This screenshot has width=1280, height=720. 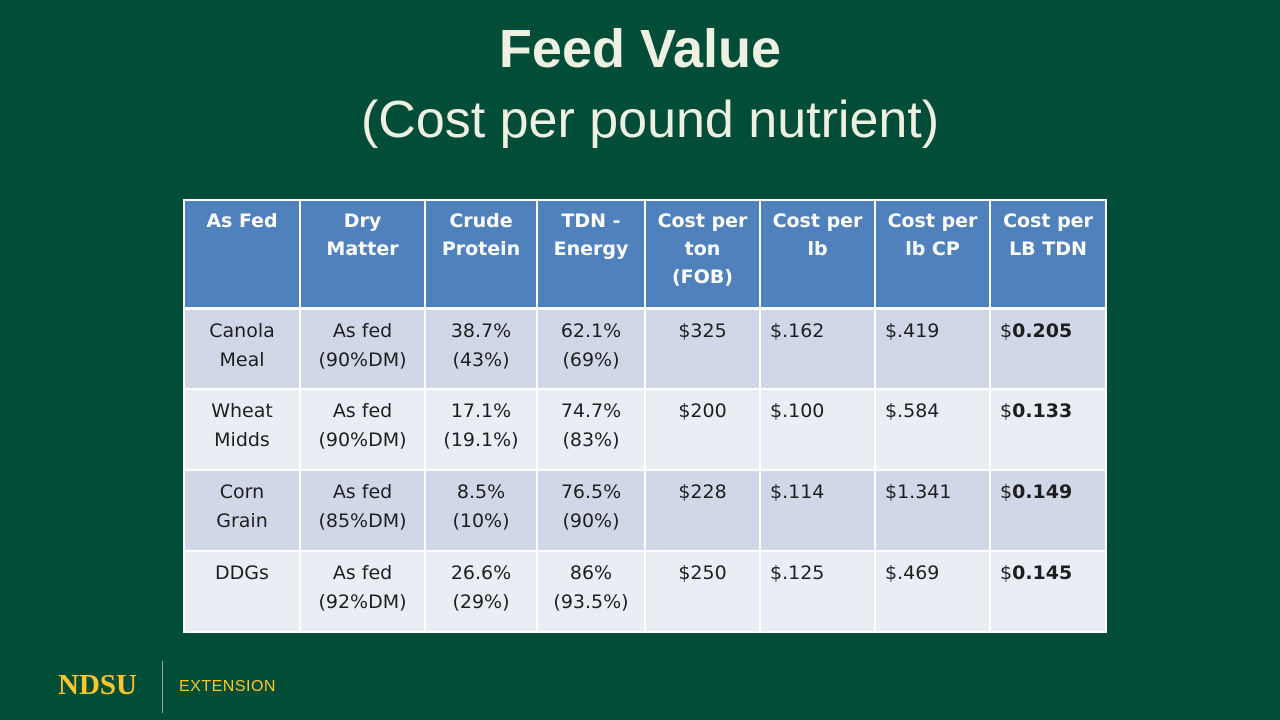 I want to click on header-cost-per-ton: Cost per ton (FOB), so click(x=702, y=254).